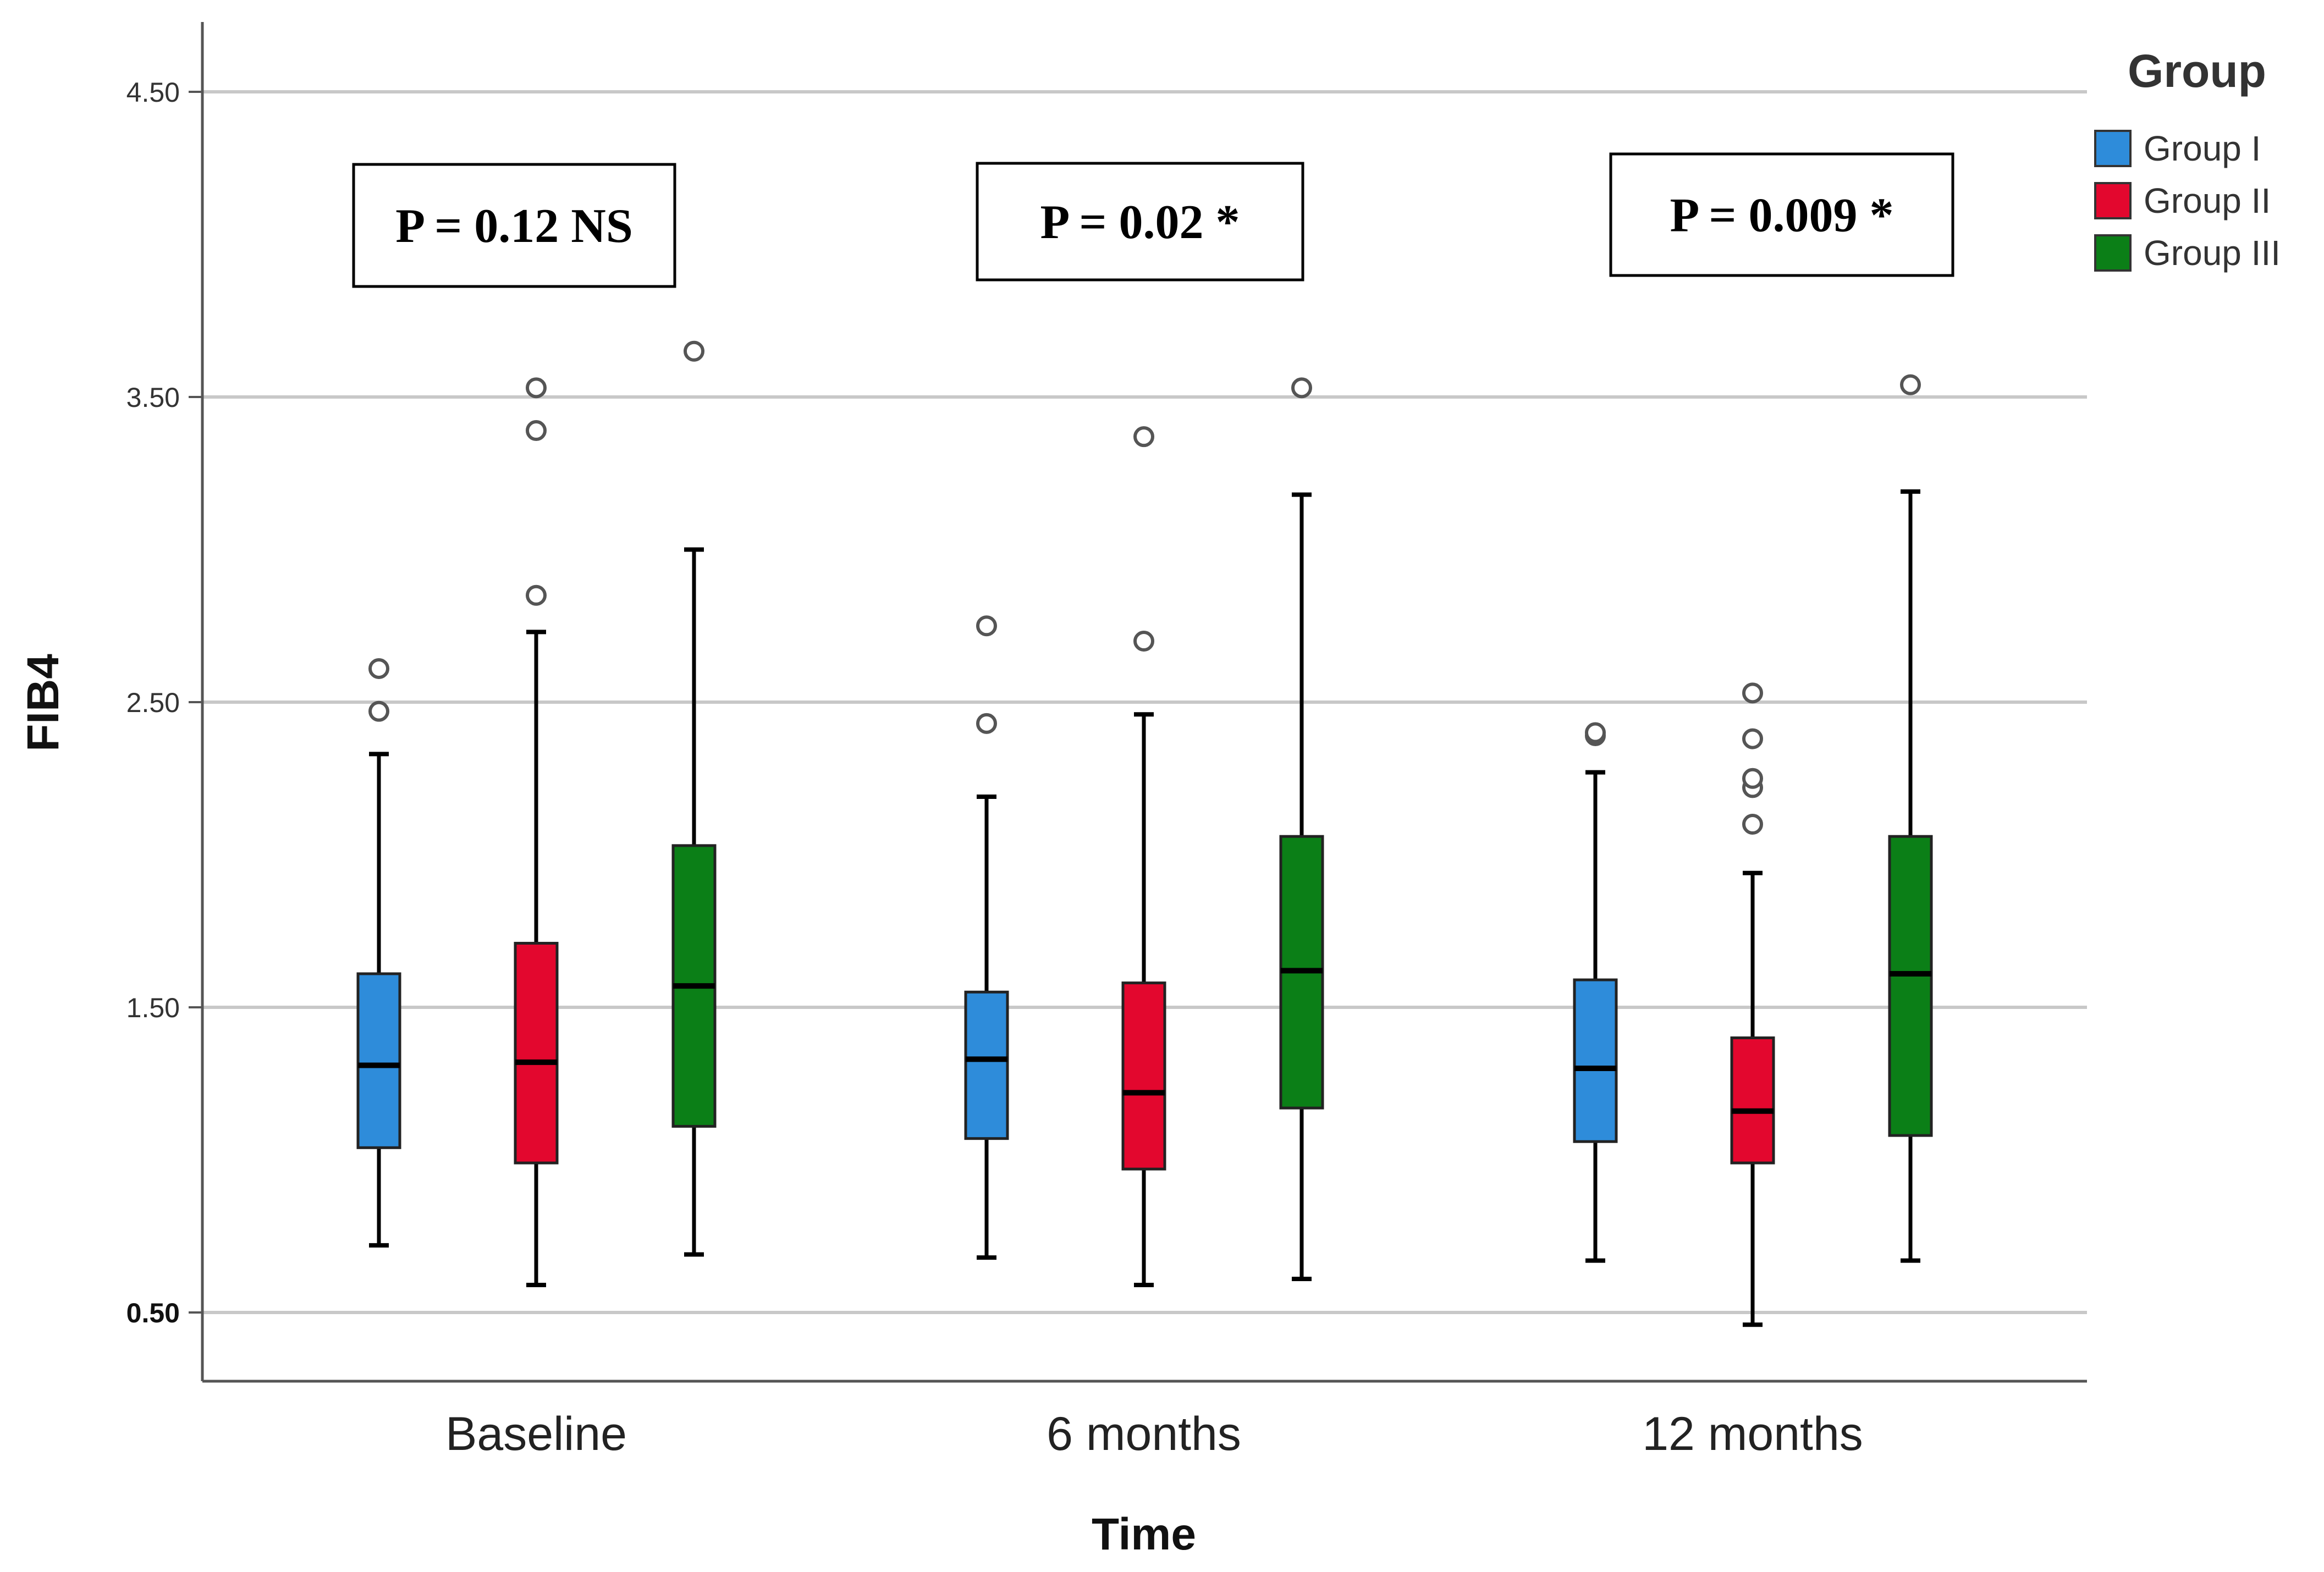 The width and height of the screenshot is (2324, 1572). Describe the element at coordinates (1144, 1434) in the screenshot. I see `x-category-label: 6 months` at that location.